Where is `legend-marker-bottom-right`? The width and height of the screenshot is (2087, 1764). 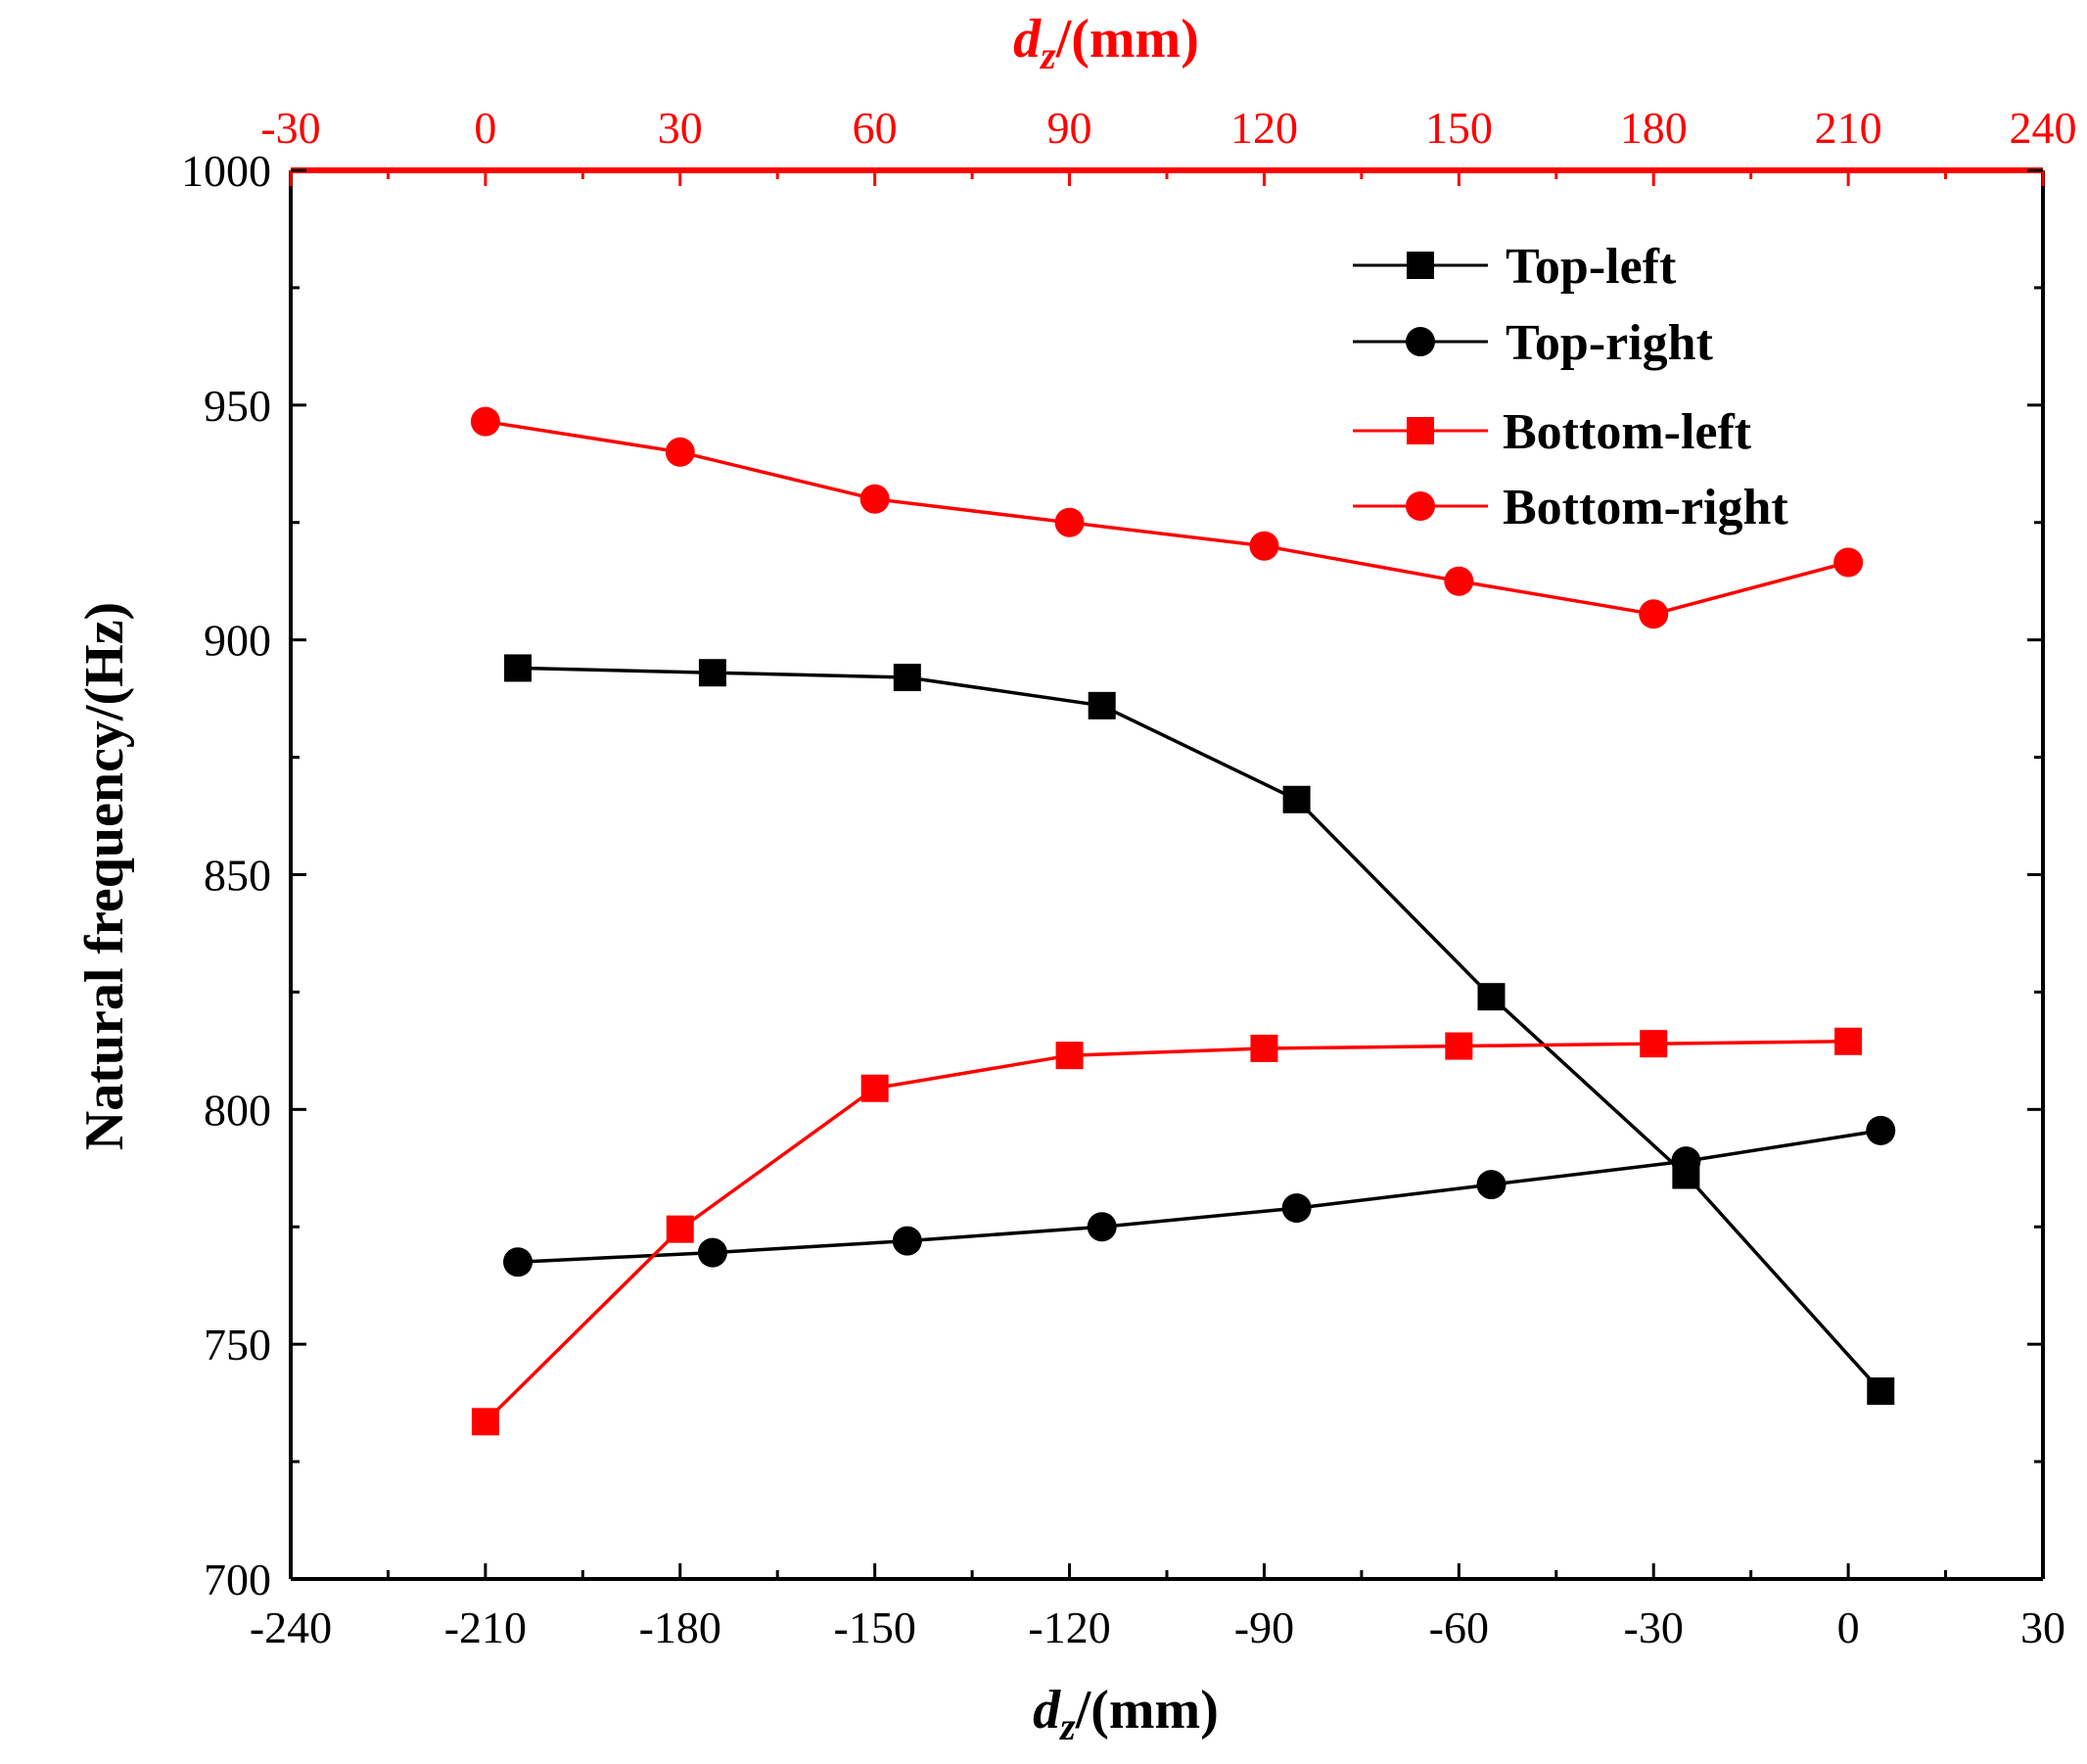
legend-marker-bottom-right is located at coordinates (1420, 506).